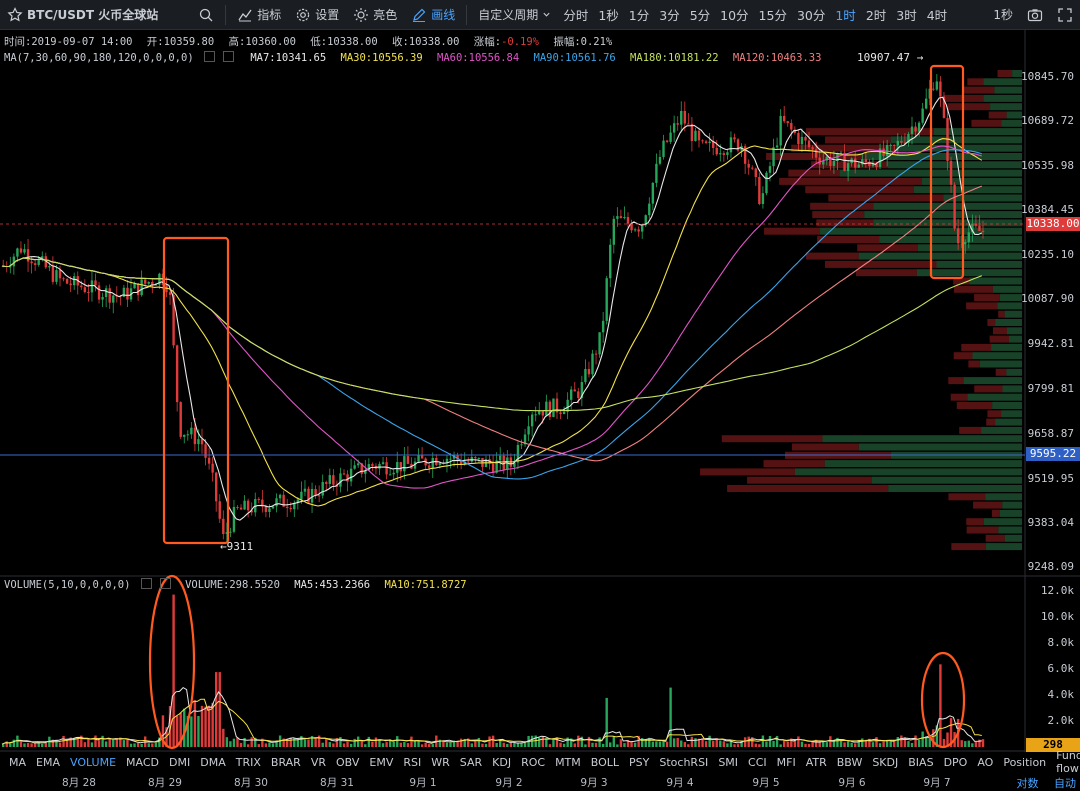 Image resolution: width=1080 pixels, height=791 pixels. Describe the element at coordinates (514, 15) in the screenshot. I see `custom-period-dropdown: 自定义周期` at that location.